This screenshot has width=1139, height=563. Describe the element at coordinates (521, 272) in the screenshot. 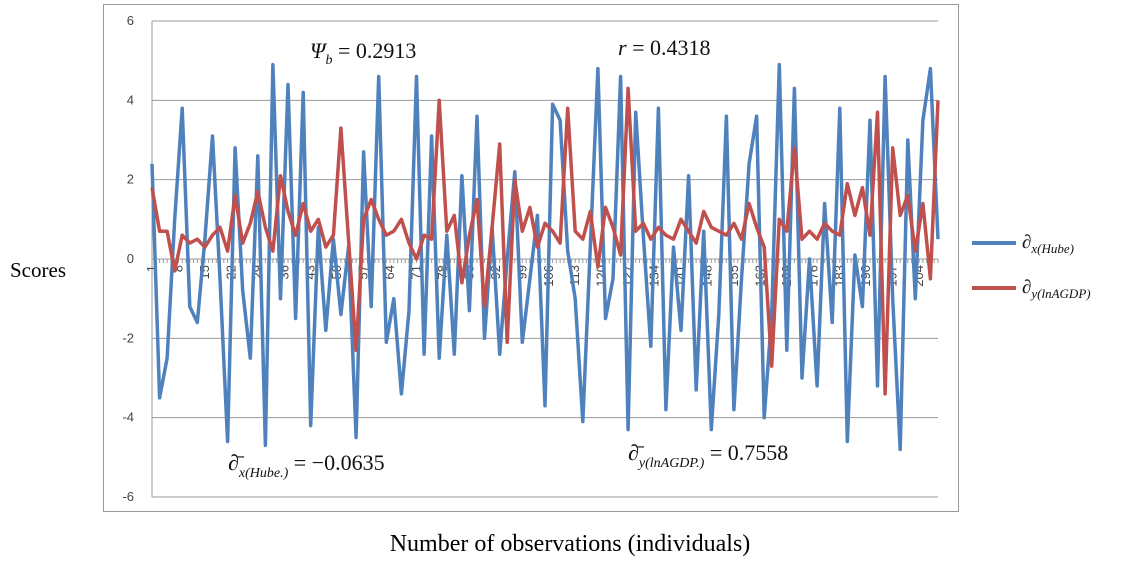

I see `x-tick-label: 99` at that location.